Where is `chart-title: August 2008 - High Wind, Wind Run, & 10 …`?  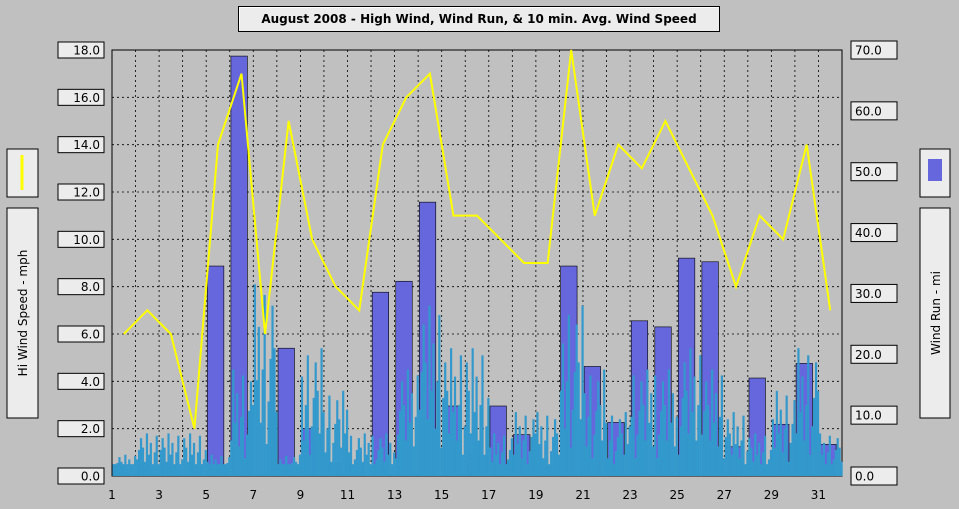 chart-title: August 2008 - High Wind, Wind Run, & 10 … is located at coordinates (479, 19).